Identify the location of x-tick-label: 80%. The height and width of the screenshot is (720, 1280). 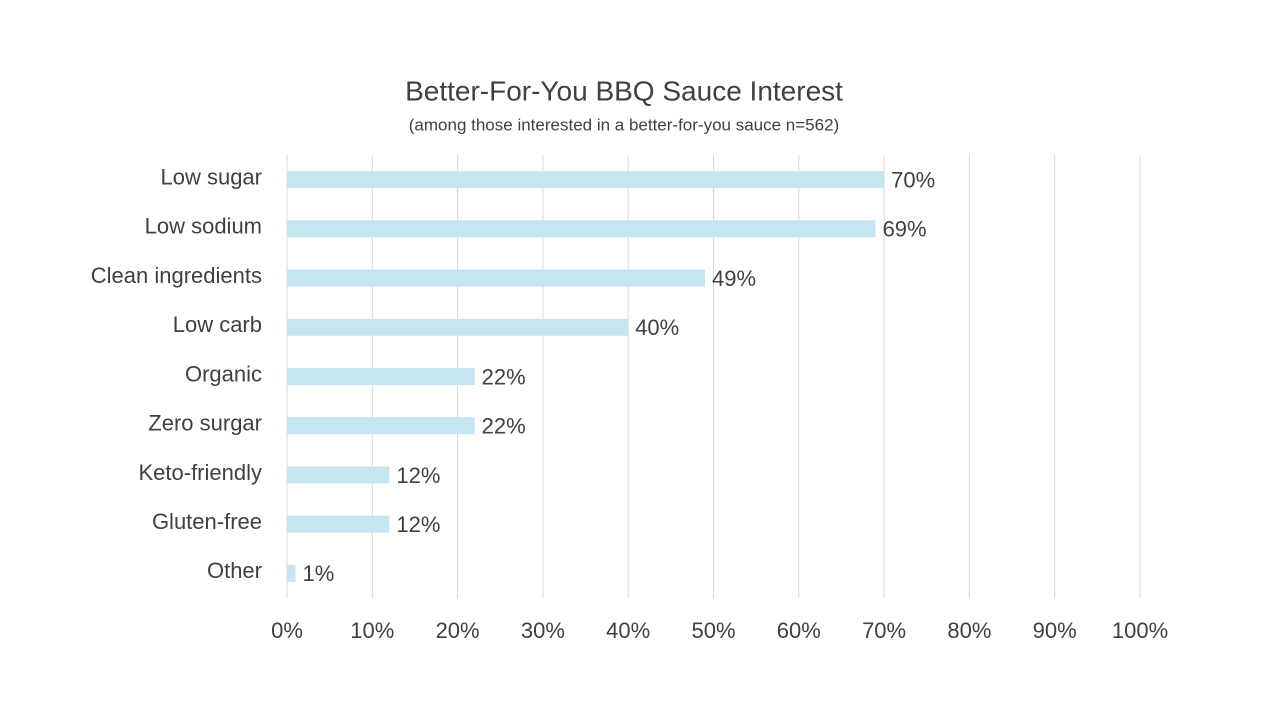
(969, 630).